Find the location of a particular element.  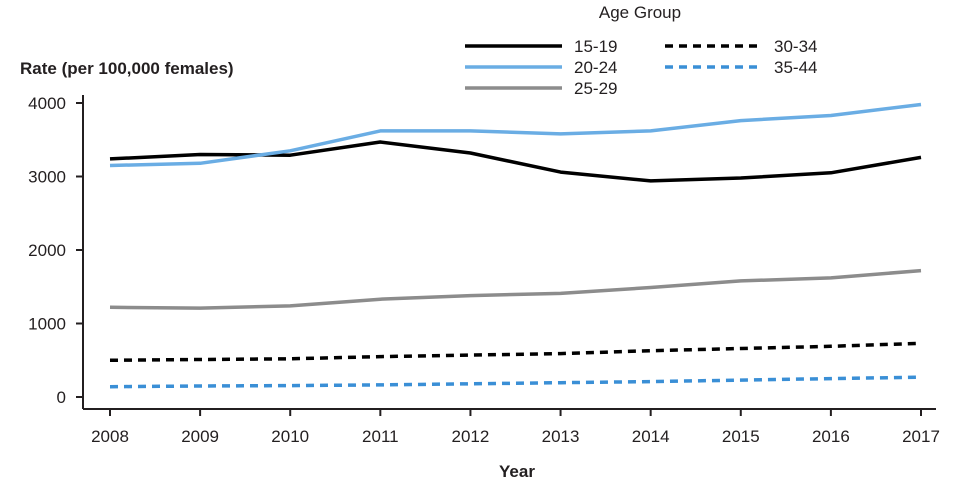

y-axis-ticks: 0 1000 2000 3000 4000 is located at coordinates (55, 250).